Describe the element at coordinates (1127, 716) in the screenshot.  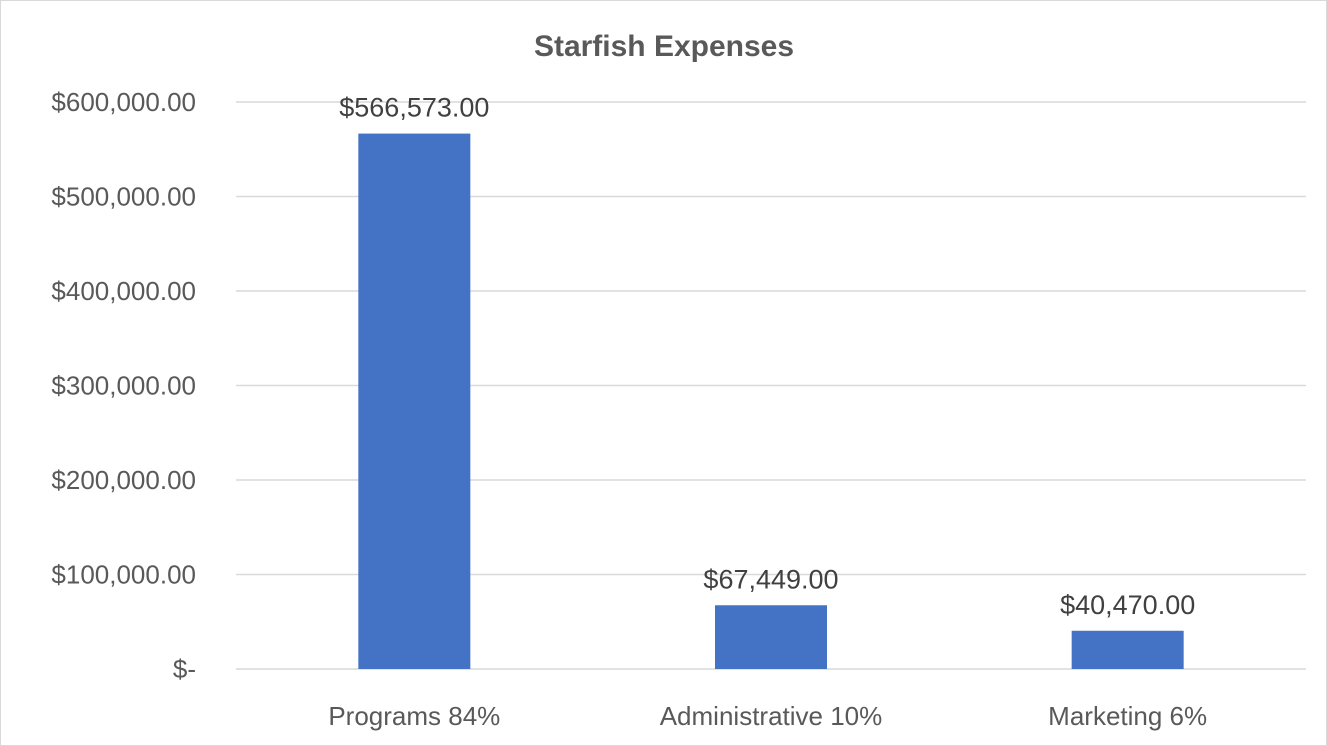
I see `x-category-label: Marketing 6%` at that location.